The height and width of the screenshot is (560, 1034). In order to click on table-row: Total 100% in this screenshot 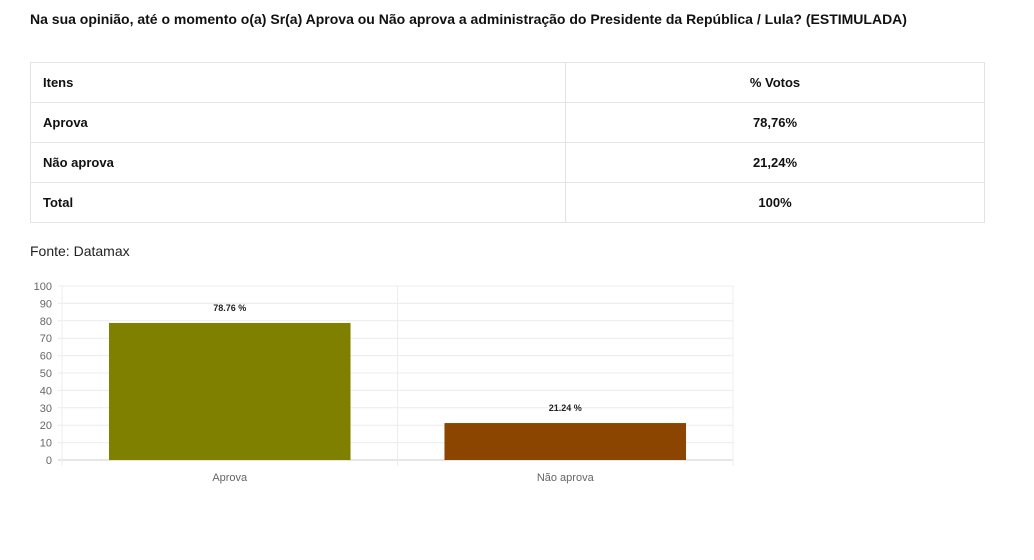, I will do `click(507, 202)`.